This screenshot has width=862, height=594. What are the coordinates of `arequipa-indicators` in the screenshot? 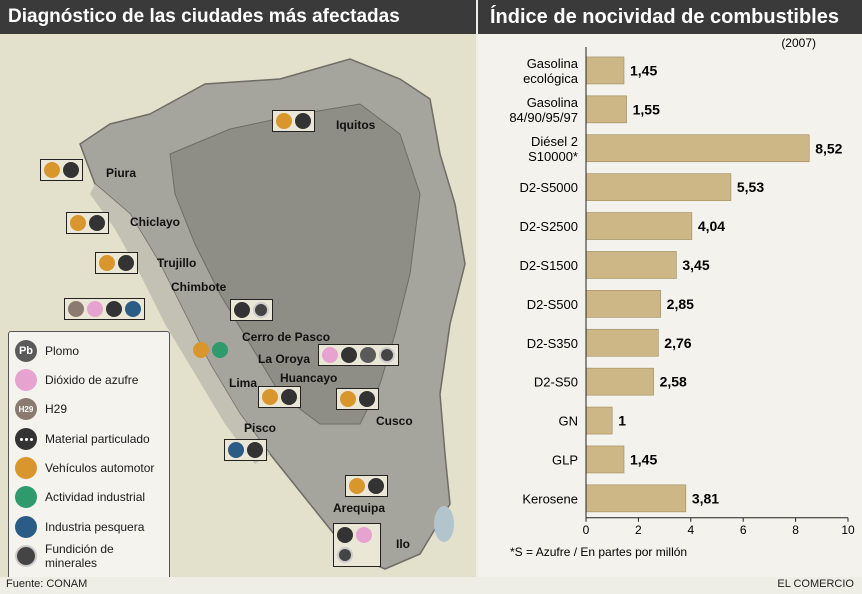 It's located at (366, 486).